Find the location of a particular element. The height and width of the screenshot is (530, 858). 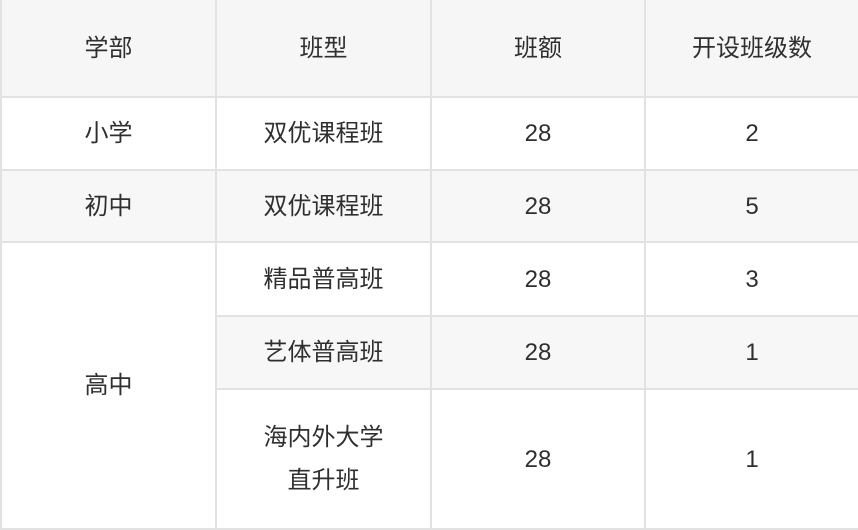

header-cell-num-classes: 开设班级数 is located at coordinates (751, 49).